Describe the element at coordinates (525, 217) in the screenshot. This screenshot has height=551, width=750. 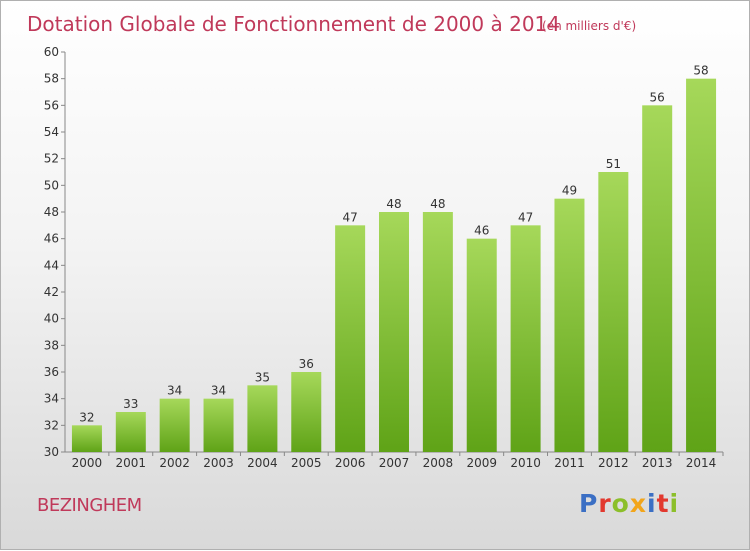
I see `data-label-2010: 47` at that location.